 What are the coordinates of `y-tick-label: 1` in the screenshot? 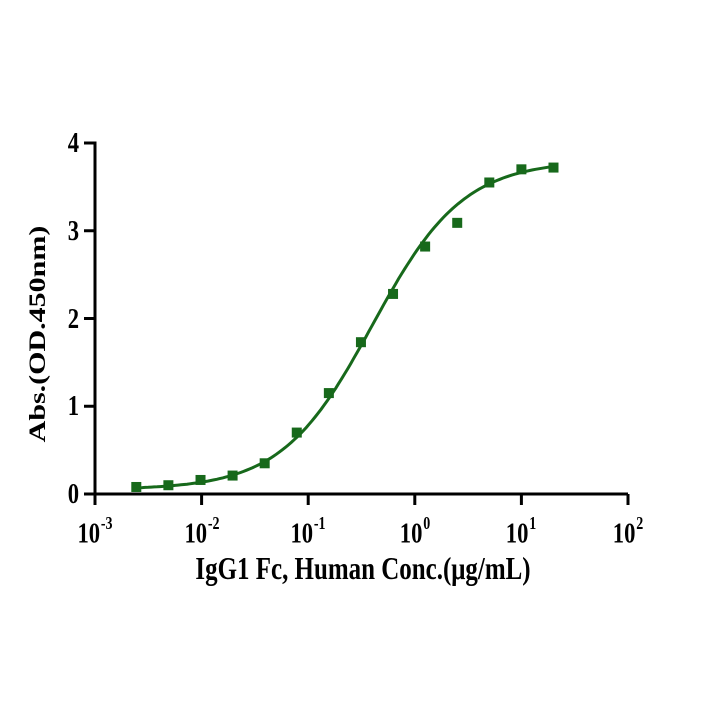 It's located at (73, 406).